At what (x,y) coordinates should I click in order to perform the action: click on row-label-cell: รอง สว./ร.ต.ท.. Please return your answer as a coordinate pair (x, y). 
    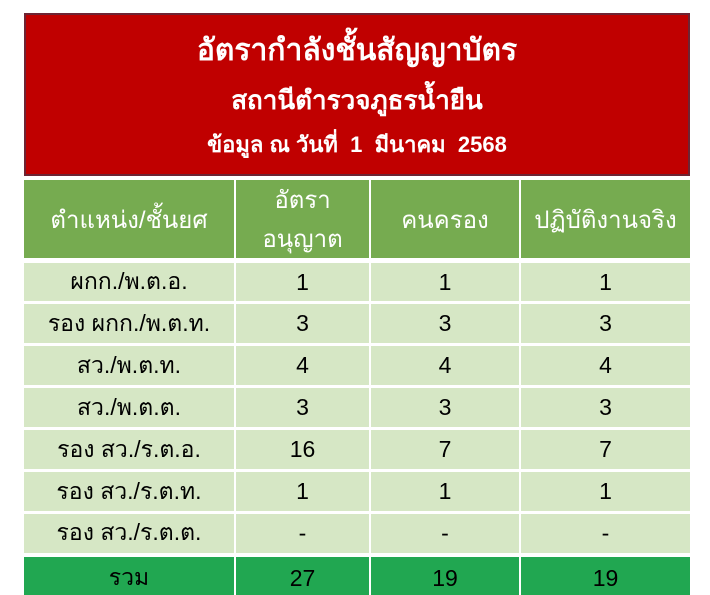
    Looking at the image, I should click on (130, 492).